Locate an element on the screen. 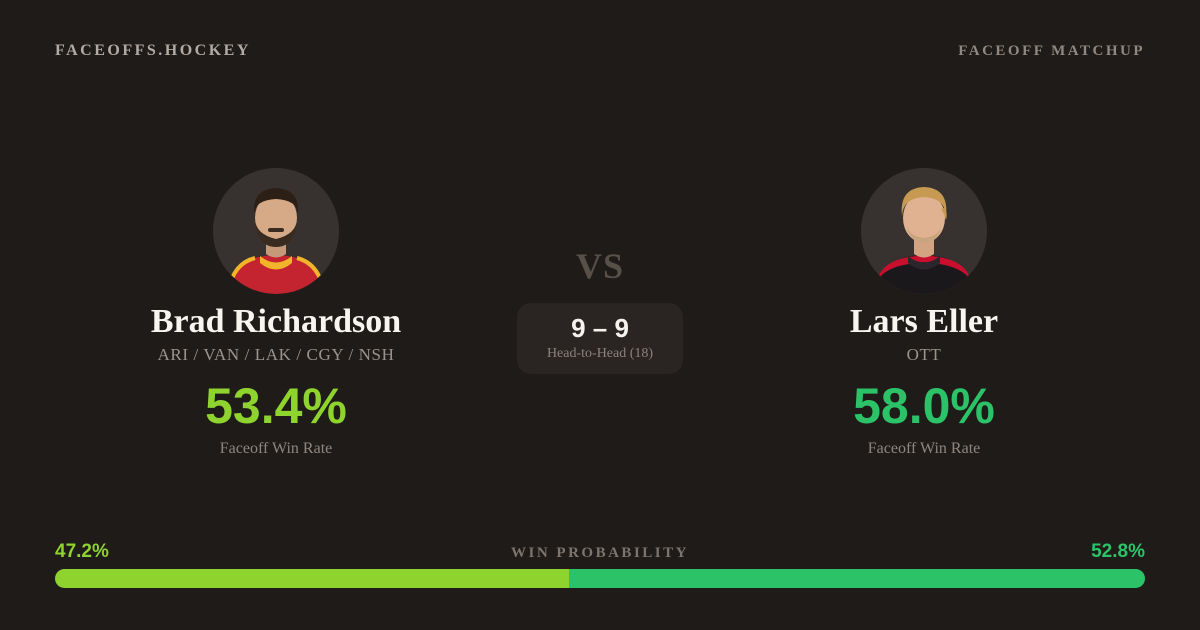  stat-label-left: Faceoff Win Rate is located at coordinates (276, 449).